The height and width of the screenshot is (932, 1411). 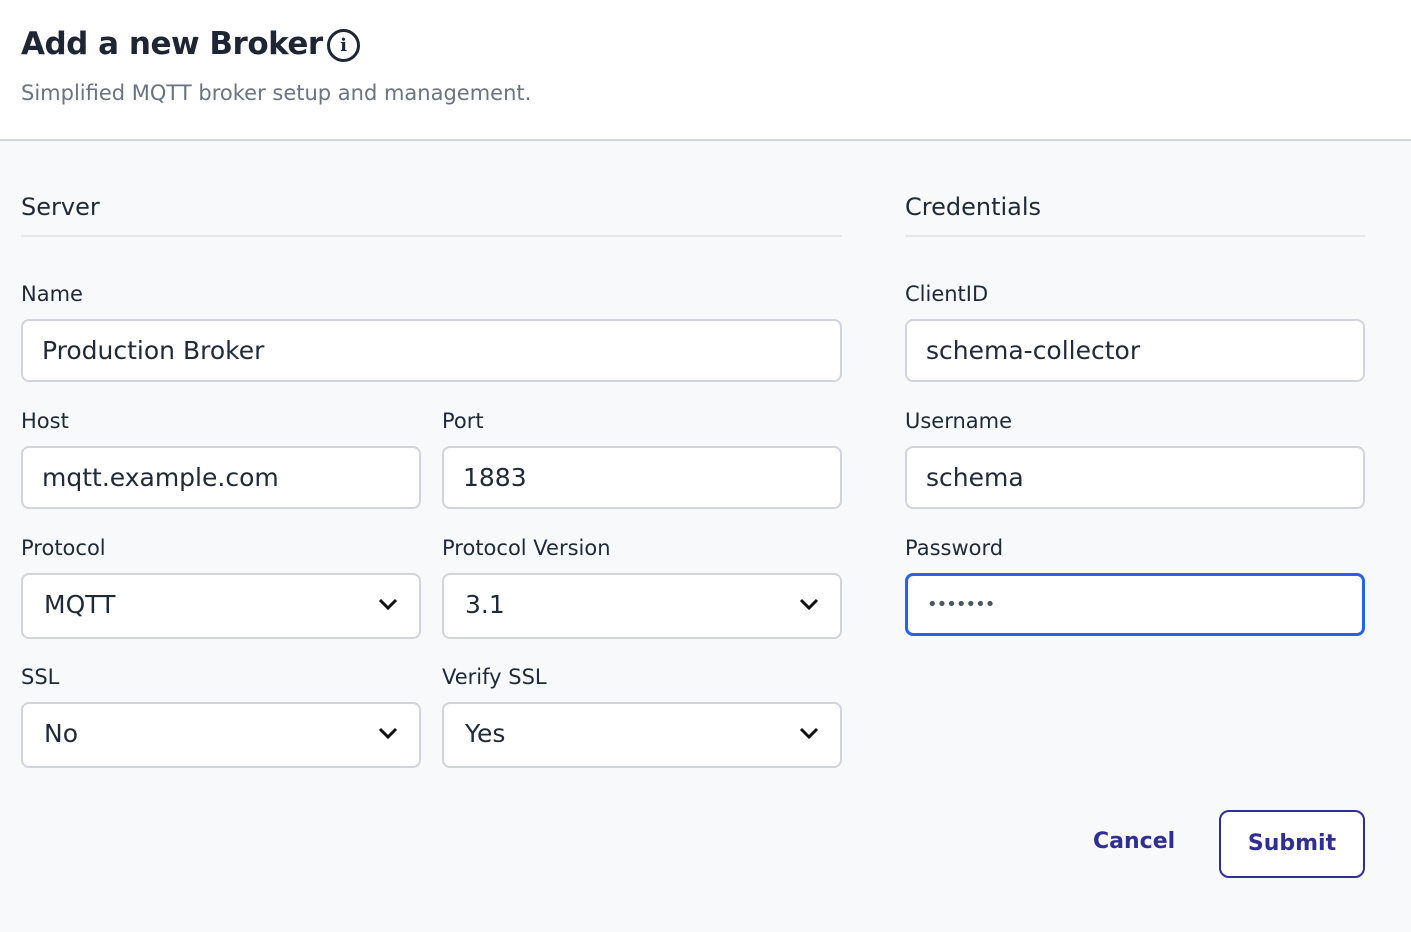 I want to click on port-label: Port, so click(x=463, y=421).